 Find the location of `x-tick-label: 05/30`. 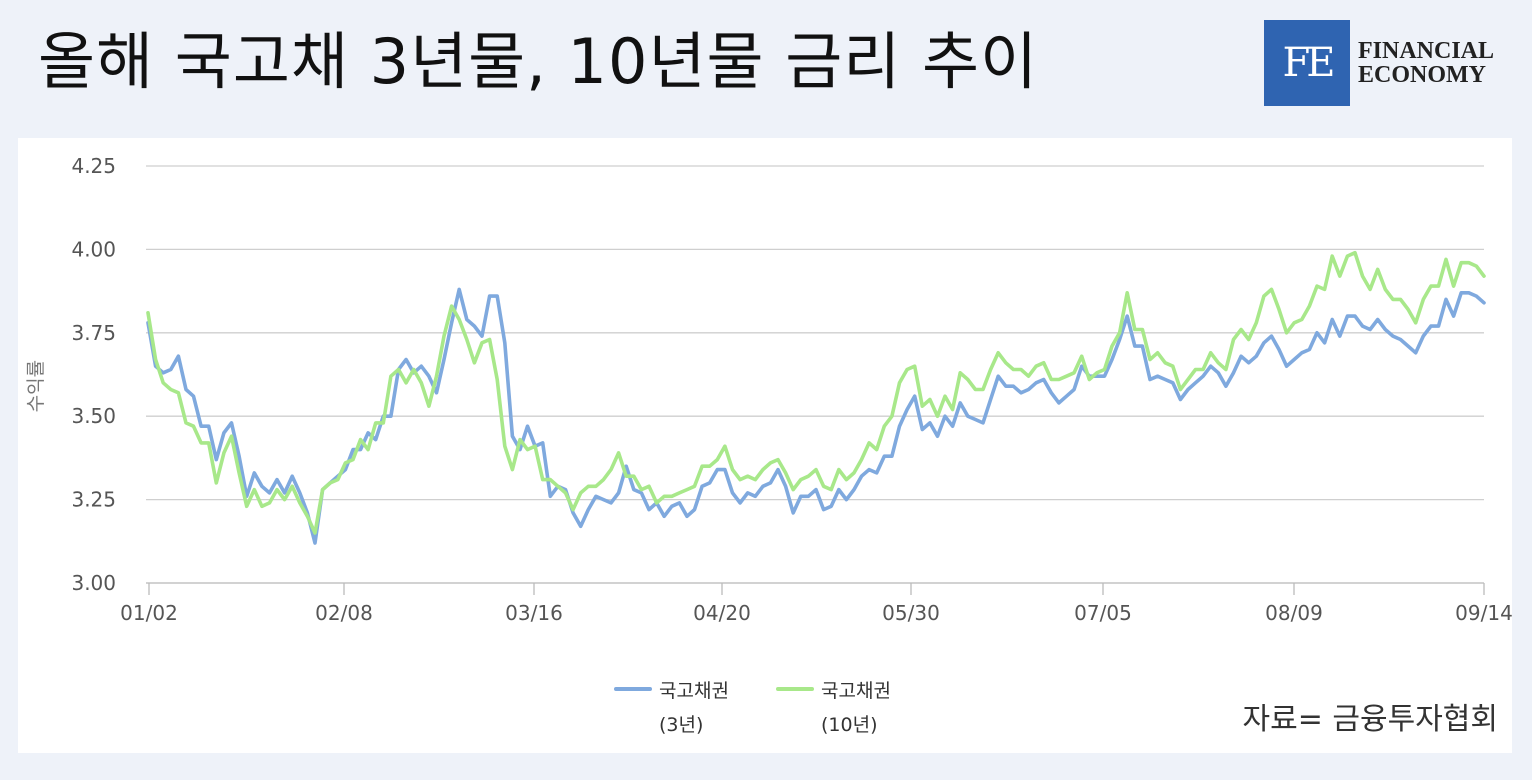

x-tick-label: 05/30 is located at coordinates (911, 613).